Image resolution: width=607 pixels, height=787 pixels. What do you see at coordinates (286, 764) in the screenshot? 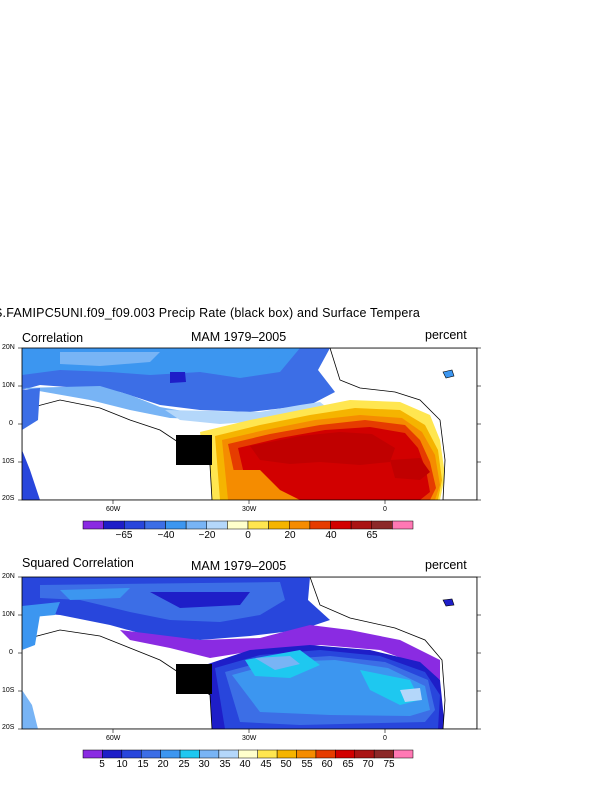
I see `panel2-colorbar-label: 50` at bounding box center [286, 764].